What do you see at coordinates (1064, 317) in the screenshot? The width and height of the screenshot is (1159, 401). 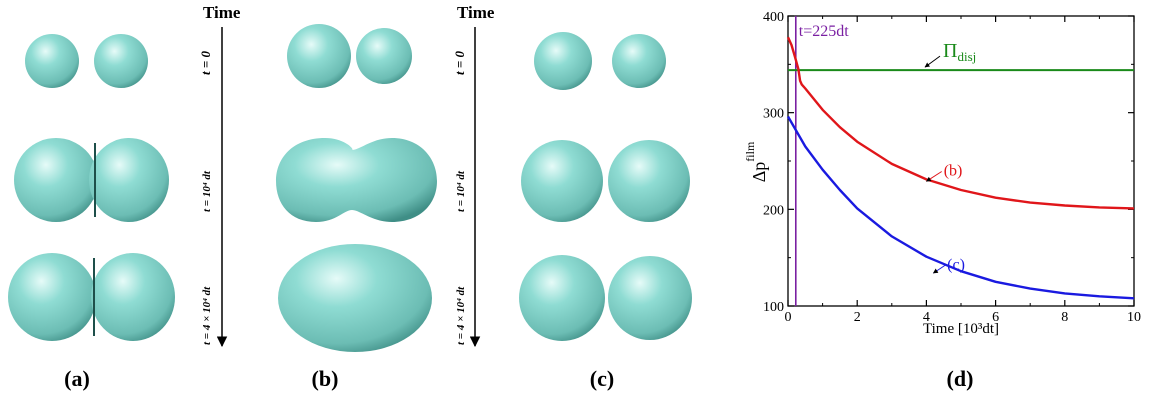 I see `x-tick-label: 8` at bounding box center [1064, 317].